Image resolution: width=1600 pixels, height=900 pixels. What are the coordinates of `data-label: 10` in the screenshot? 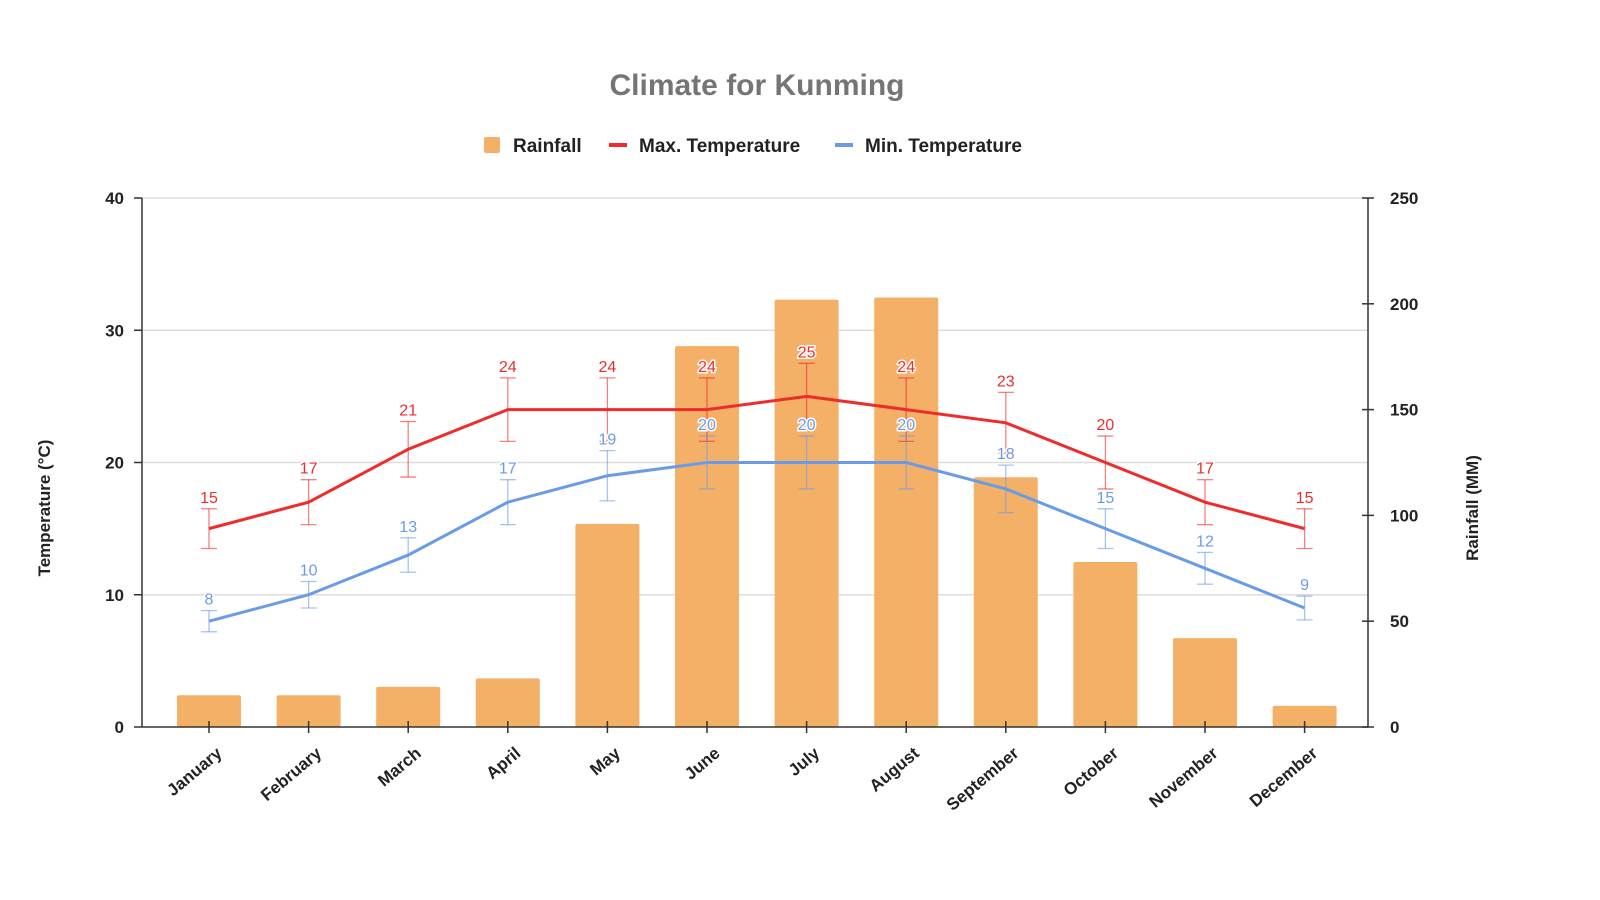 It's located at (309, 571).